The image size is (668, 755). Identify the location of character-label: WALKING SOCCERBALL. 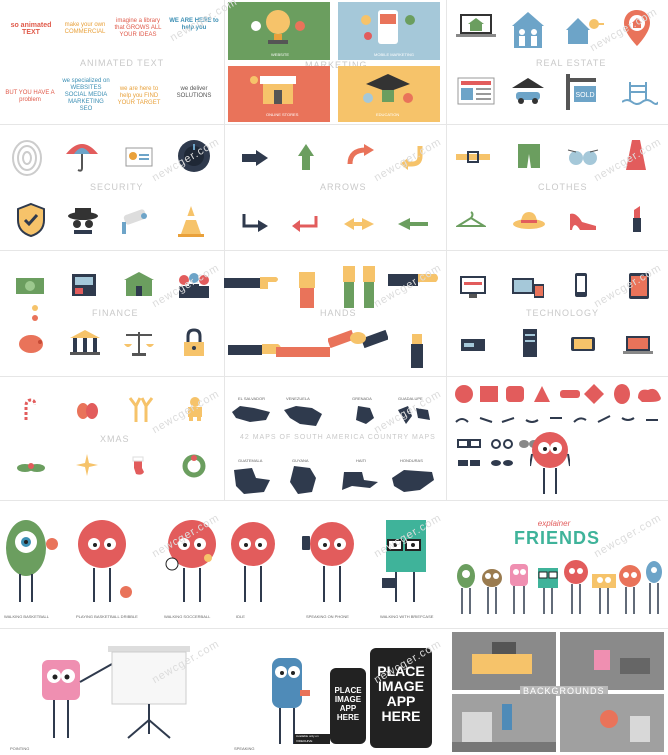
(187, 616).